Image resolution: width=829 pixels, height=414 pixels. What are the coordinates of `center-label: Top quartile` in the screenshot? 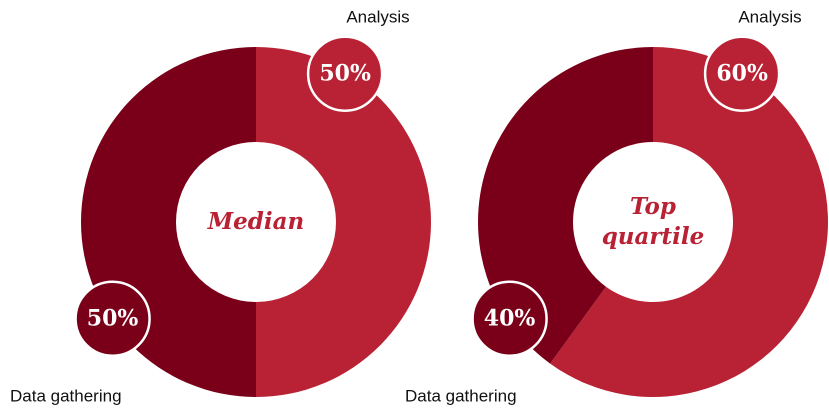 It's located at (653, 221).